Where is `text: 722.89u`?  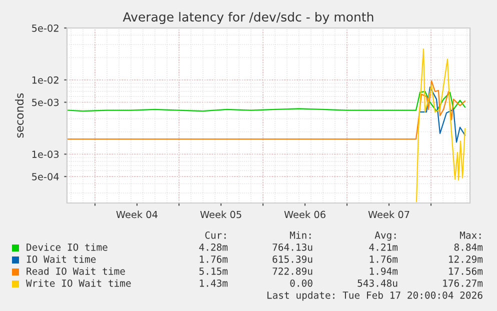 text: 722.89u is located at coordinates (292, 271).